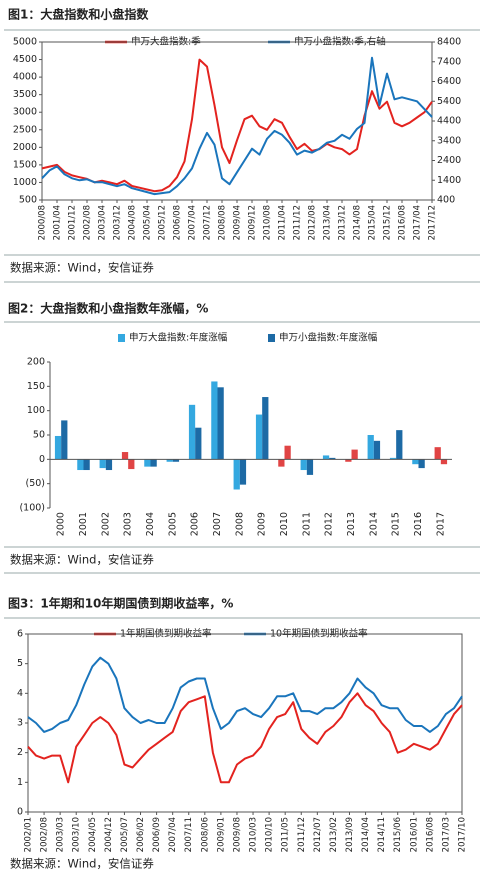  I want to click on x-tick-label: 2008/08, so click(223, 222).